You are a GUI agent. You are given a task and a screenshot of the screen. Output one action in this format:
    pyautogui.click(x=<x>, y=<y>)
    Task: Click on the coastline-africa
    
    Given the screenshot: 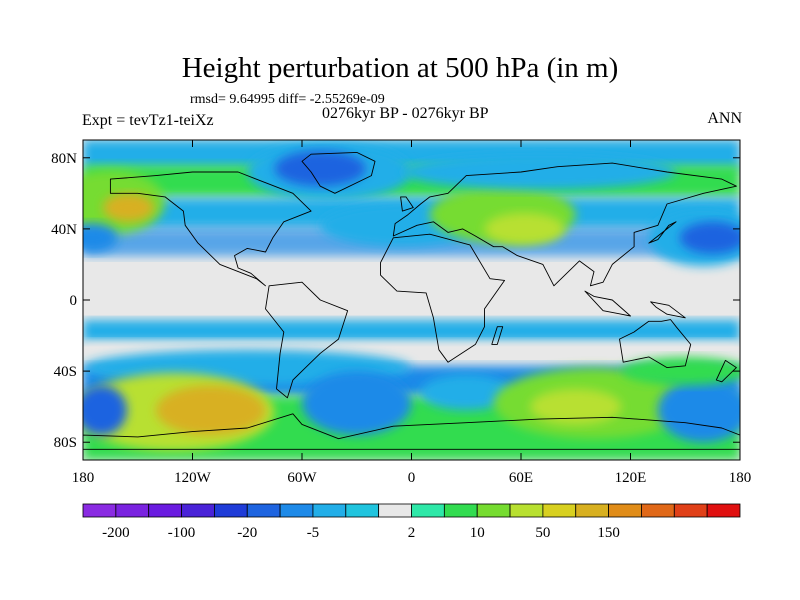 What is the action you would take?
    pyautogui.click(x=443, y=298)
    